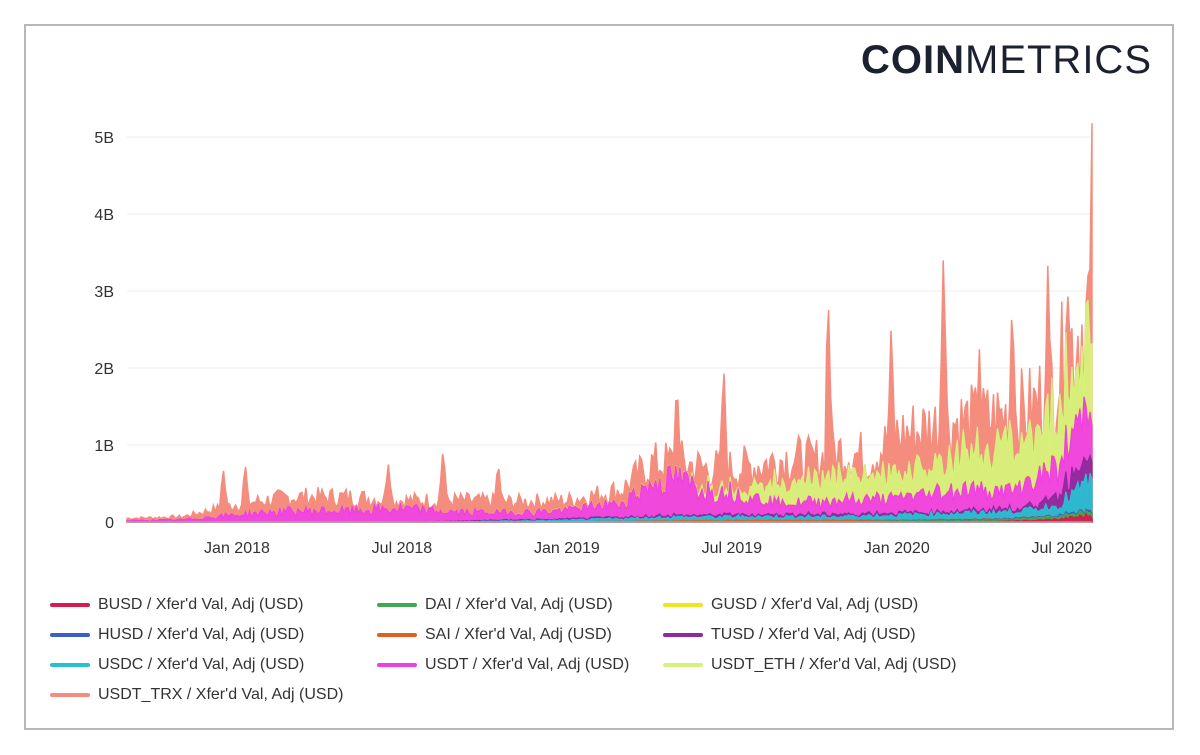 Image resolution: width=1200 pixels, height=755 pixels. What do you see at coordinates (201, 634) in the screenshot?
I see `legend-label: HUSD / Xfer'd Val, Adj (USD)` at bounding box center [201, 634].